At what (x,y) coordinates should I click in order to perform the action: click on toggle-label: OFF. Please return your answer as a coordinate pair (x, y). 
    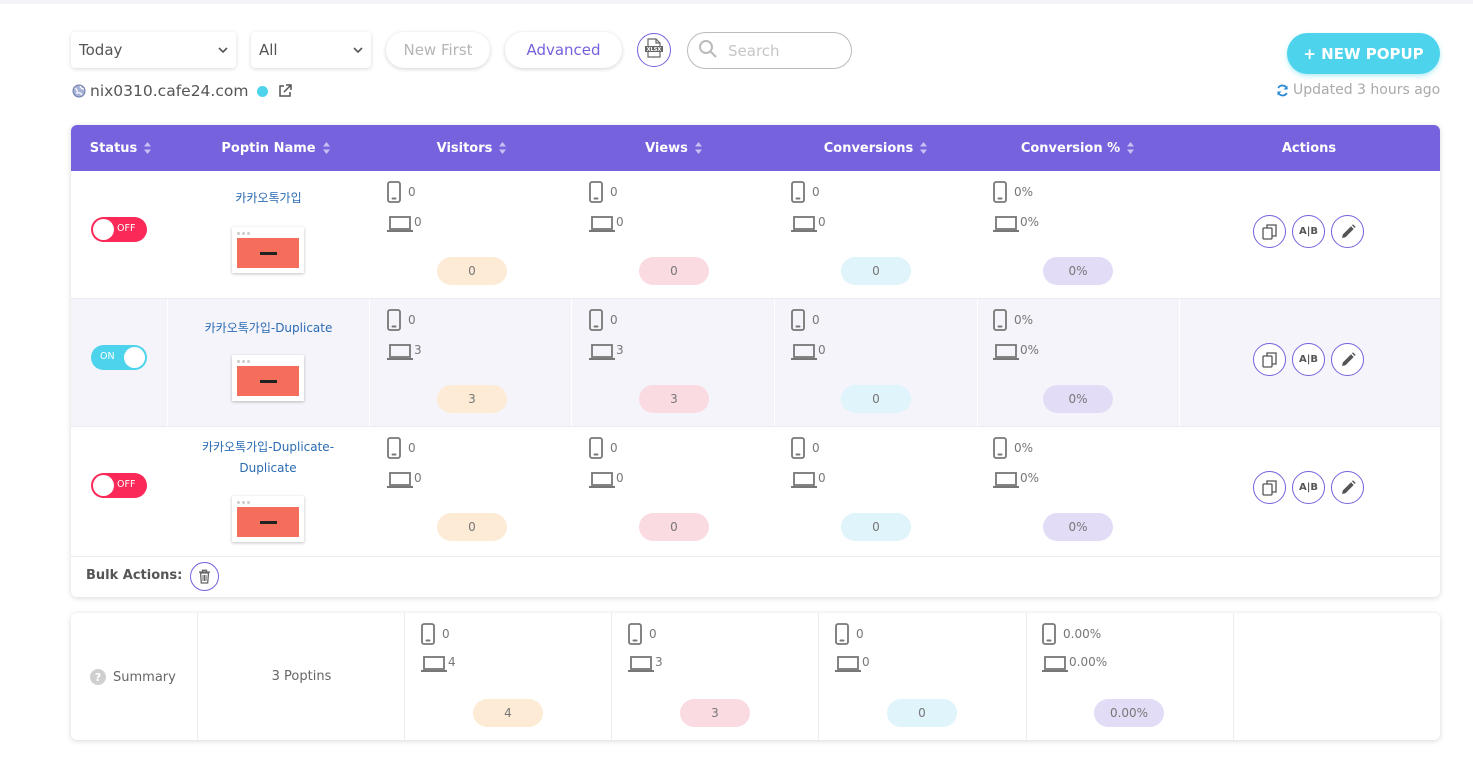
    Looking at the image, I should click on (126, 484).